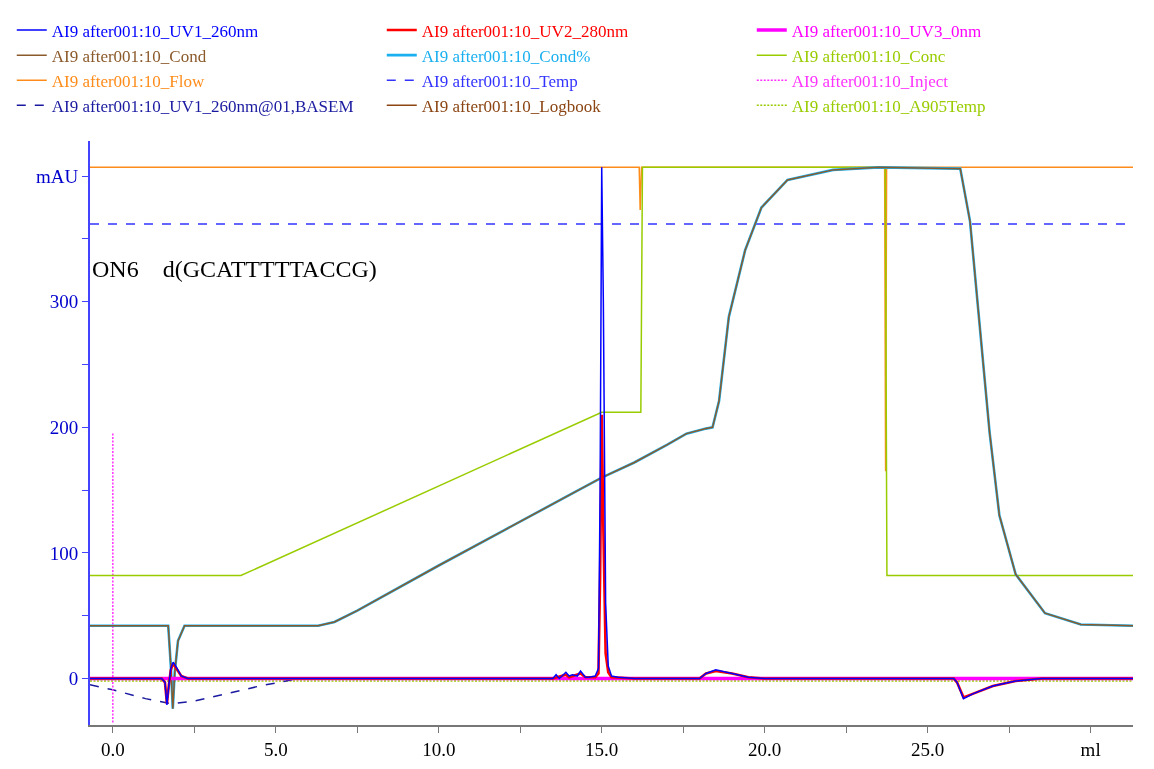 The image size is (1154, 769). I want to click on legend-label: AI9 after001:10_UV1_260nm@01,BASEM, so click(202, 106).